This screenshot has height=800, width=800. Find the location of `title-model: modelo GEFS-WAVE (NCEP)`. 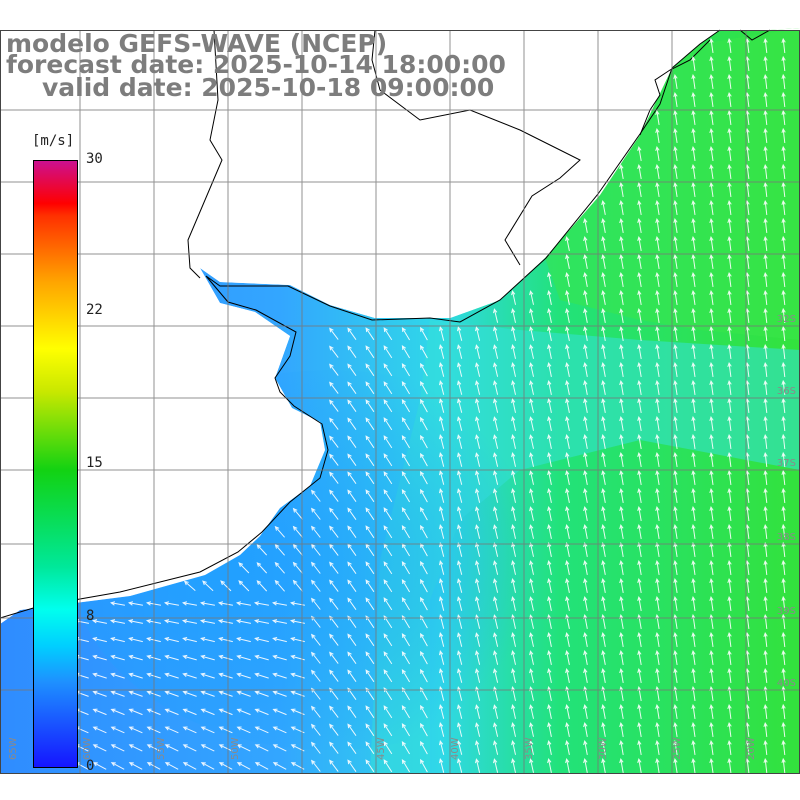

title-model: modelo GEFS-WAVE (NCEP) is located at coordinates (197, 43).